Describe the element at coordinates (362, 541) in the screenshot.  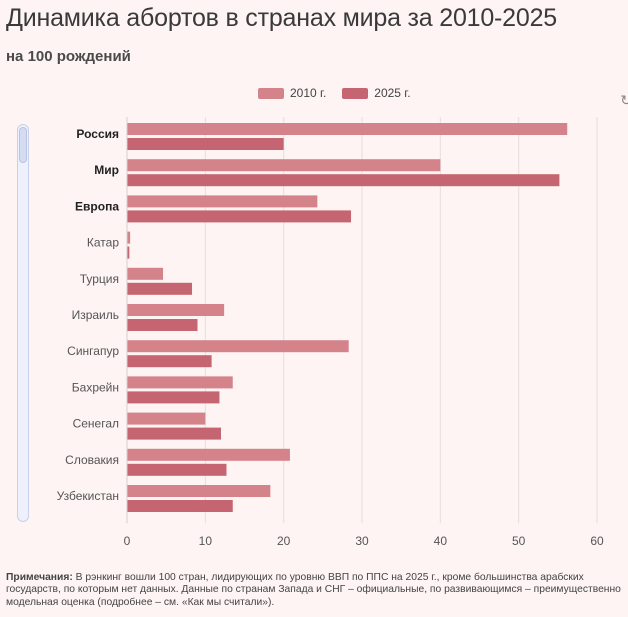
I see `x-tick-label-30: 30` at that location.